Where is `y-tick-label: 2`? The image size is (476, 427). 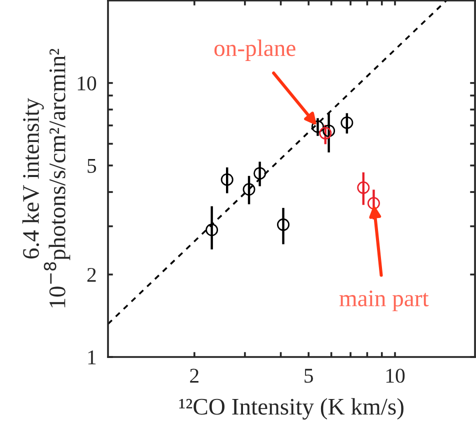
y-tick-label: 2 is located at coordinates (91, 275).